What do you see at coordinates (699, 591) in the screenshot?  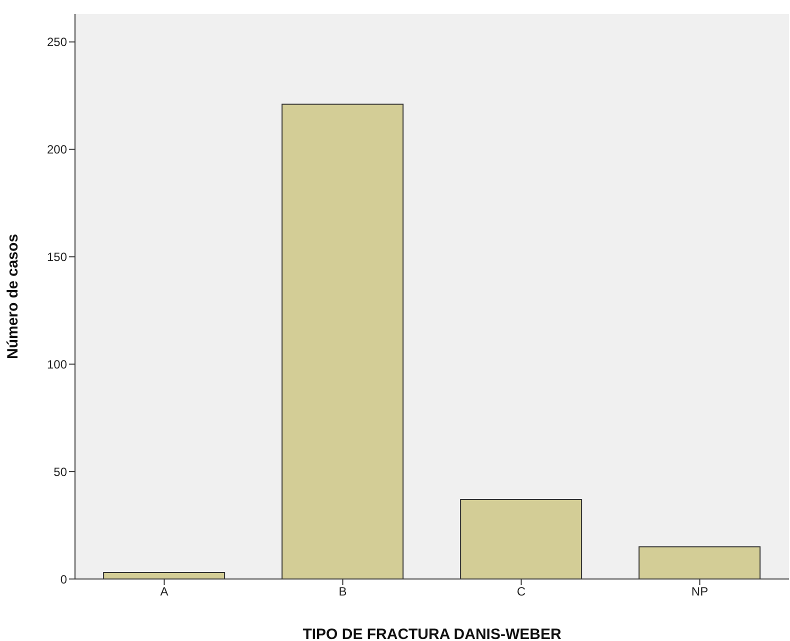 I see `x-tick-label: NP` at bounding box center [699, 591].